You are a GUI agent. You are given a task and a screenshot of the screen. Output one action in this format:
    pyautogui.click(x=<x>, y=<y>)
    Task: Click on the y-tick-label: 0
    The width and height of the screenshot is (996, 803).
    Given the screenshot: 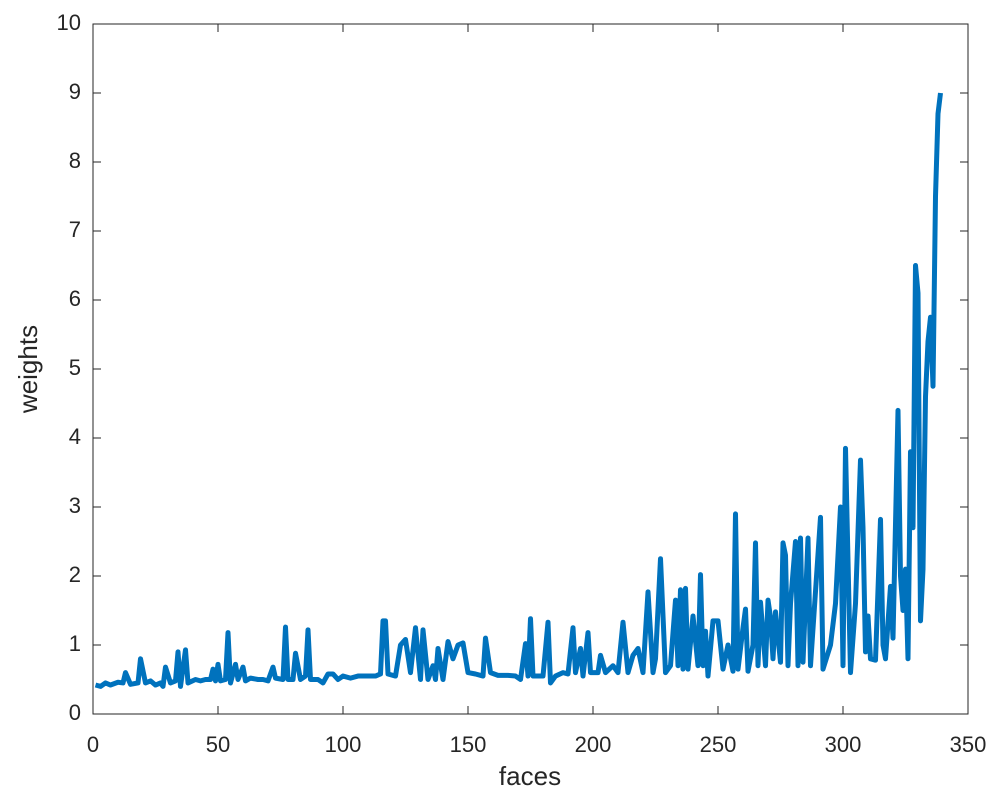 What is the action you would take?
    pyautogui.click(x=75, y=712)
    